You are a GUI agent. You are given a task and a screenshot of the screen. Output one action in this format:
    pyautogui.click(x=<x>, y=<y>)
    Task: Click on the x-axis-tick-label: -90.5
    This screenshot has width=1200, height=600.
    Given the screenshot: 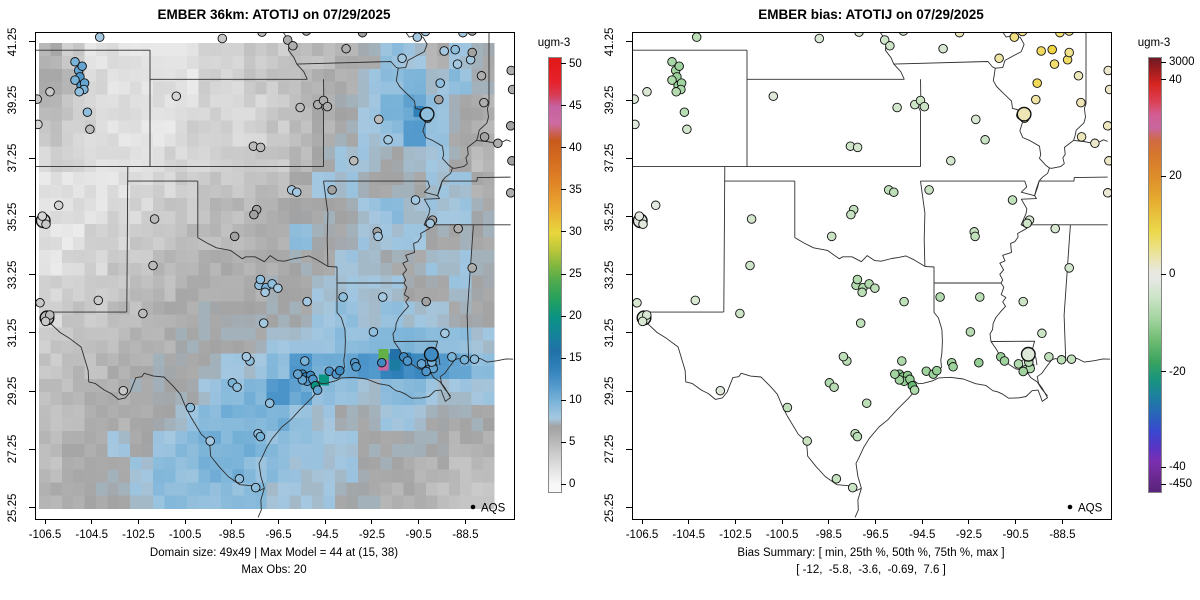 What is the action you would take?
    pyautogui.click(x=1015, y=535)
    